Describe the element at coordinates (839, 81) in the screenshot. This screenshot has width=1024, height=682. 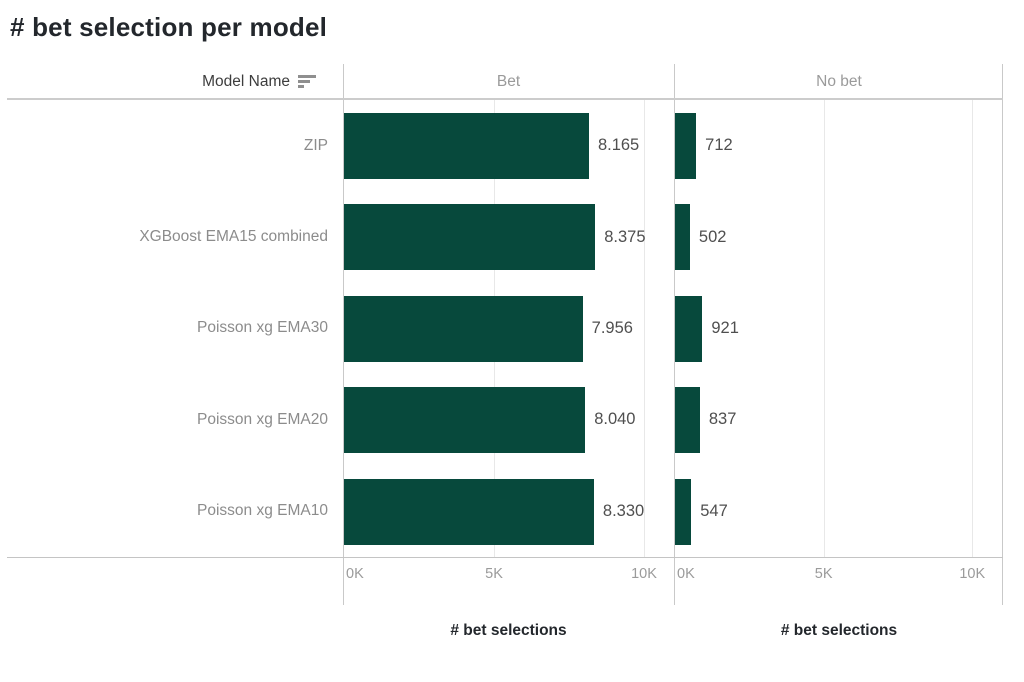
I see `panel-header-no-bet: No bet` at that location.